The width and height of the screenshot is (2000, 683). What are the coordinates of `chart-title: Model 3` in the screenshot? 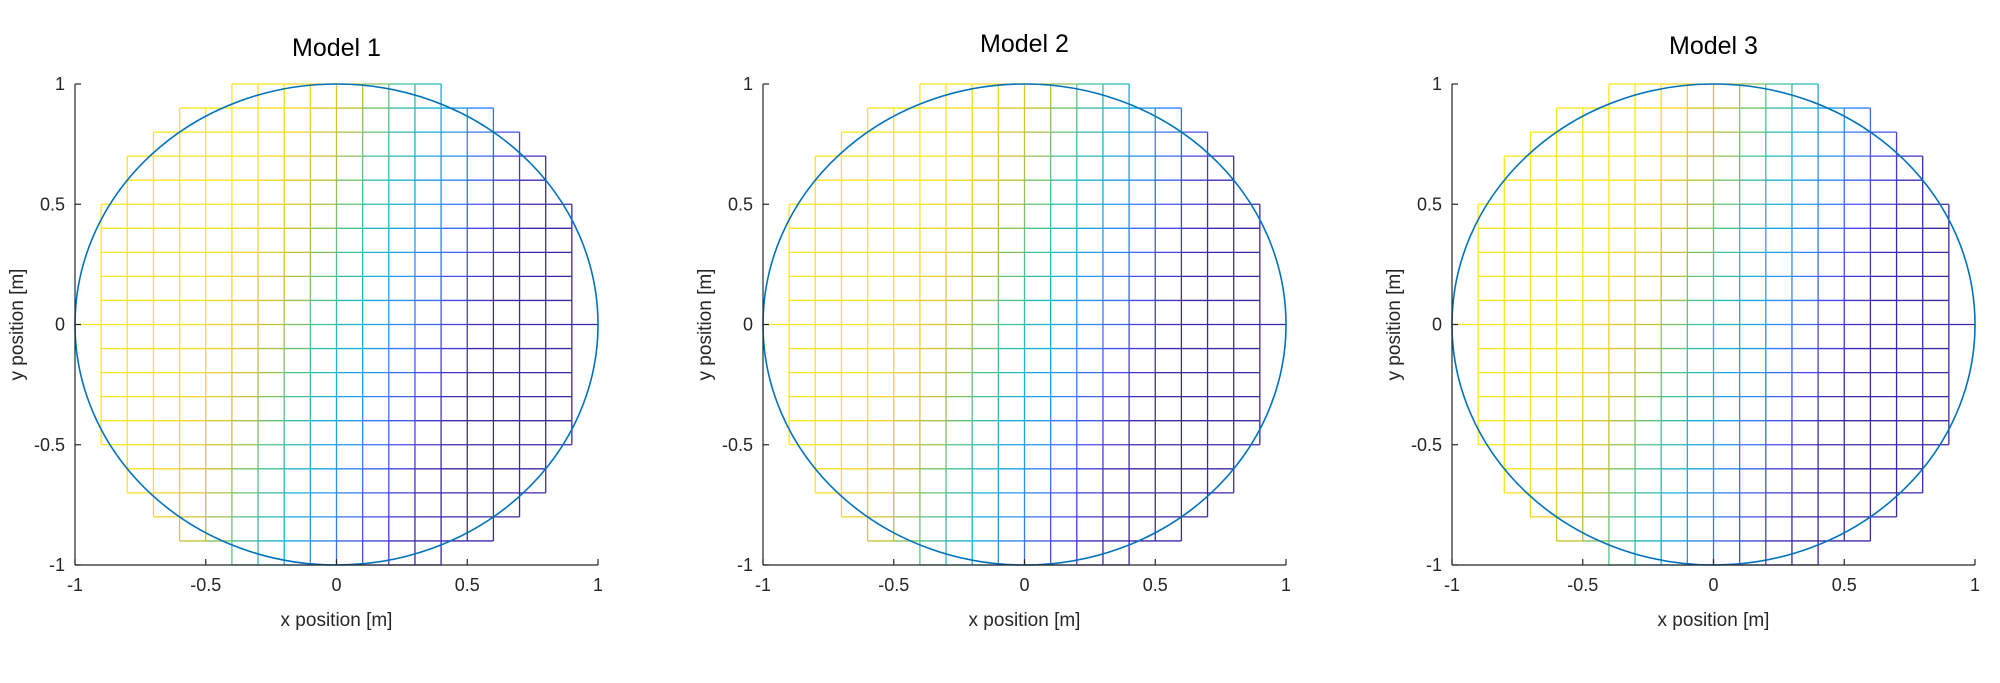 It's located at (1713, 46).